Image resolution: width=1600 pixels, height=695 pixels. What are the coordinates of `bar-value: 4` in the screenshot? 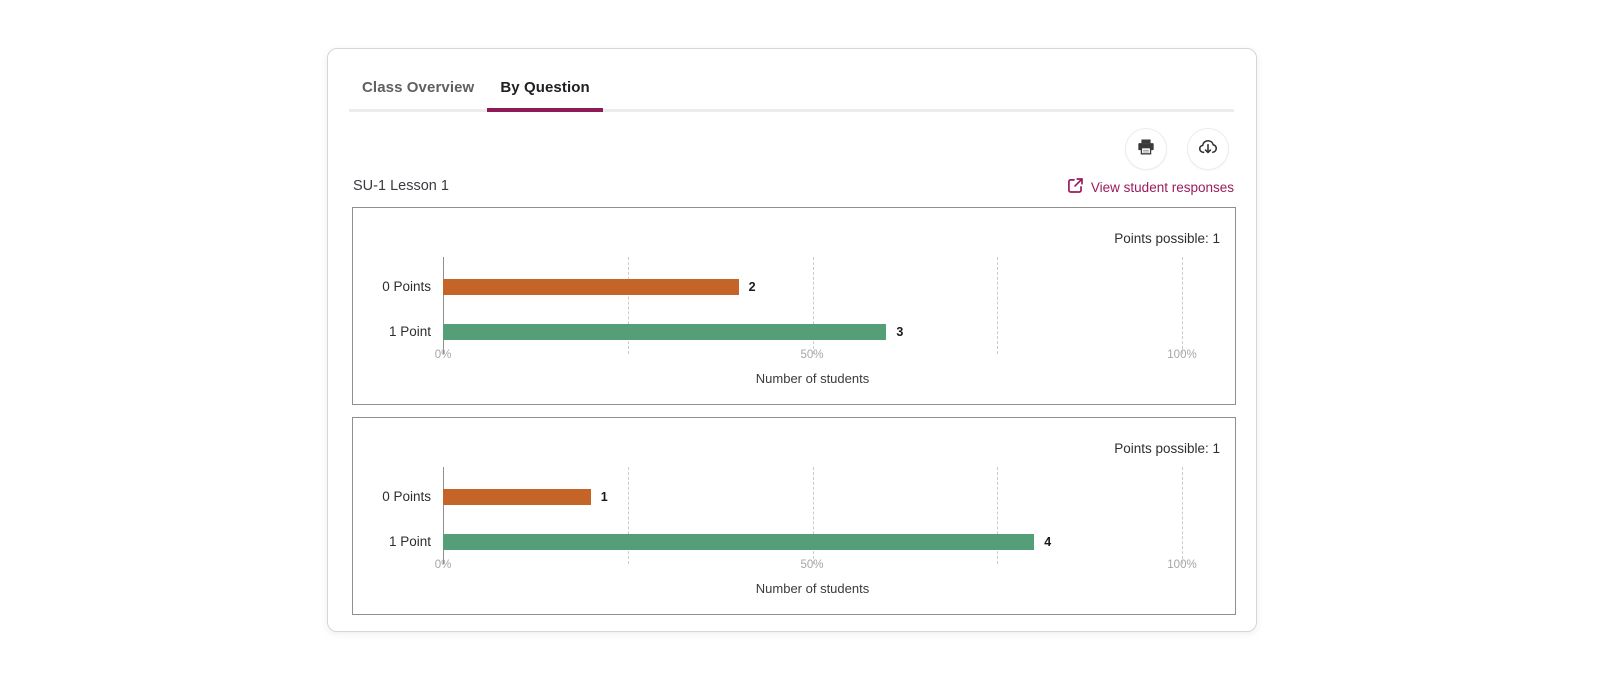 It's located at (1048, 542).